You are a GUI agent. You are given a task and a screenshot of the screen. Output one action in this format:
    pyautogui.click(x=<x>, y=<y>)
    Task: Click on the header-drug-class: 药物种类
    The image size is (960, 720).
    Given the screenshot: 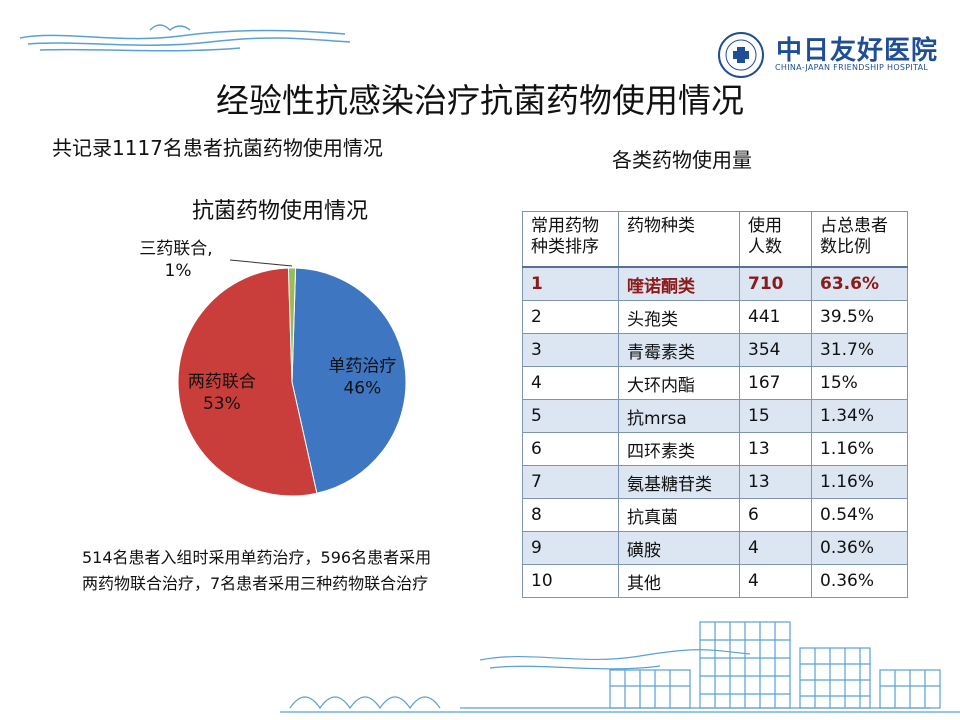 What is the action you would take?
    pyautogui.click(x=679, y=239)
    